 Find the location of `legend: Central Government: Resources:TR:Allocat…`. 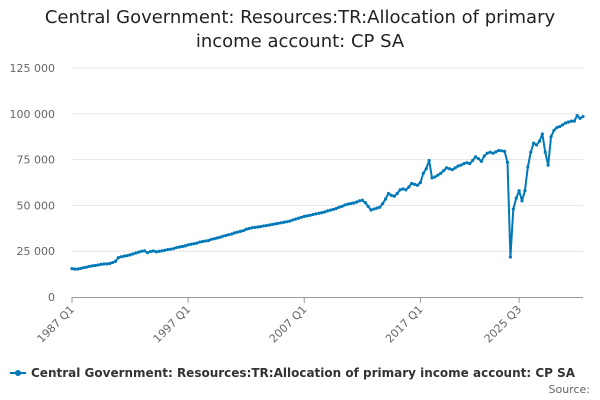

legend: Central Government: Resources:TR:Allocat… is located at coordinates (292, 373).